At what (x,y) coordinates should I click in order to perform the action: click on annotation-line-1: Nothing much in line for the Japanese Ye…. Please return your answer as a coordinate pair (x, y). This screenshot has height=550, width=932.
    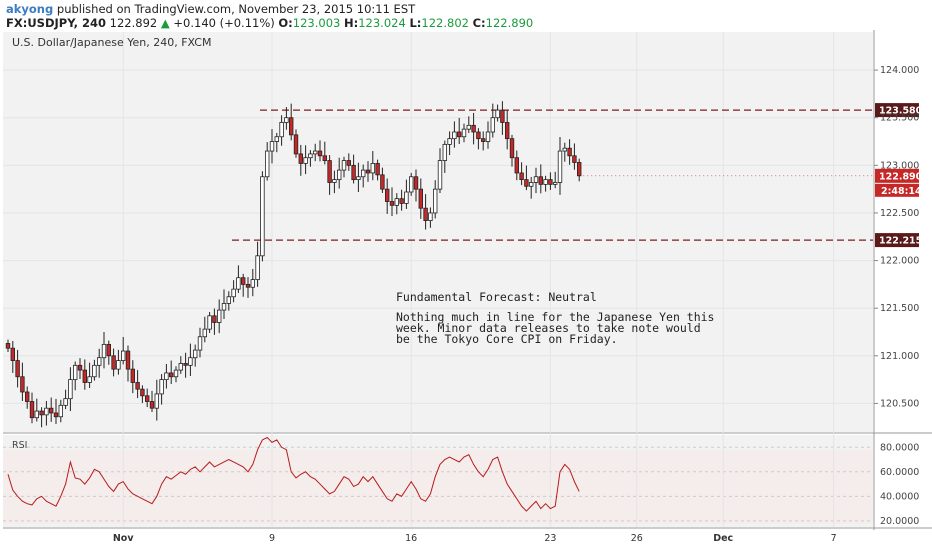
    Looking at the image, I should click on (555, 317).